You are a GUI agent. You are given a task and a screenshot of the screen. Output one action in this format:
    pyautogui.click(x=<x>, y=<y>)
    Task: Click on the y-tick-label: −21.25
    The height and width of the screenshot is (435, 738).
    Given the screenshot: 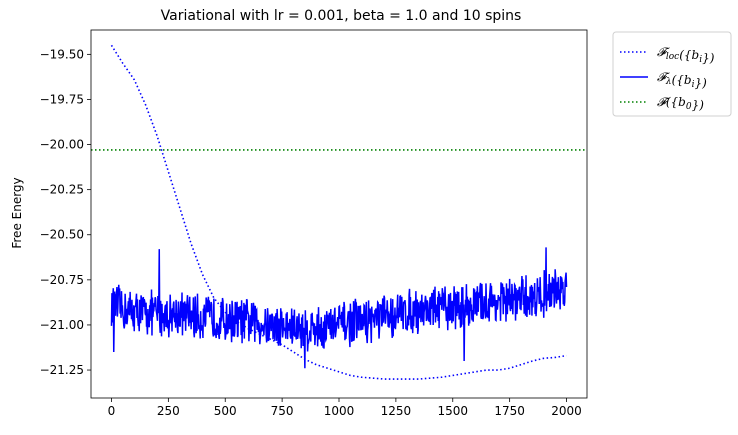 What is the action you would take?
    pyautogui.click(x=62, y=370)
    